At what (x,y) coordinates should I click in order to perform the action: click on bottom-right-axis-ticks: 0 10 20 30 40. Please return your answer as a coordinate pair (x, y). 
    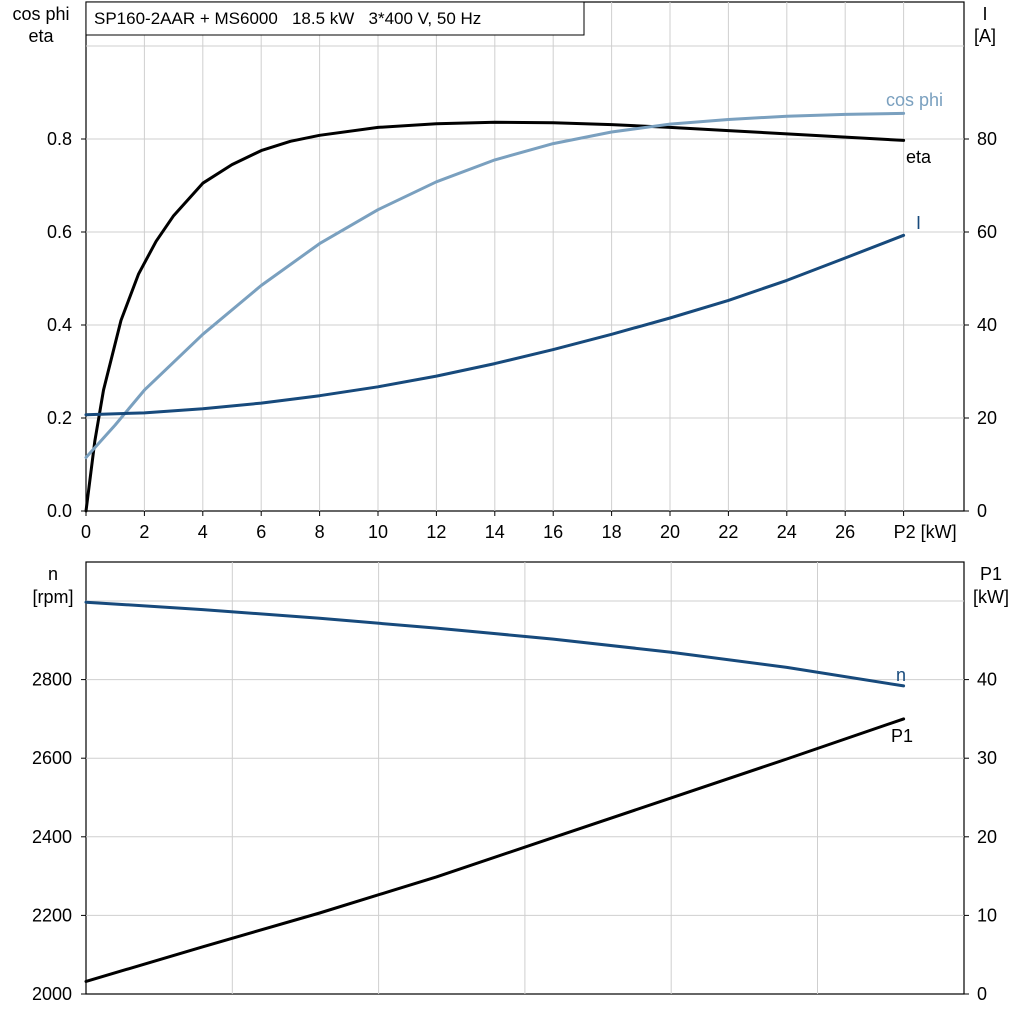
    Looking at the image, I should click on (980, 837).